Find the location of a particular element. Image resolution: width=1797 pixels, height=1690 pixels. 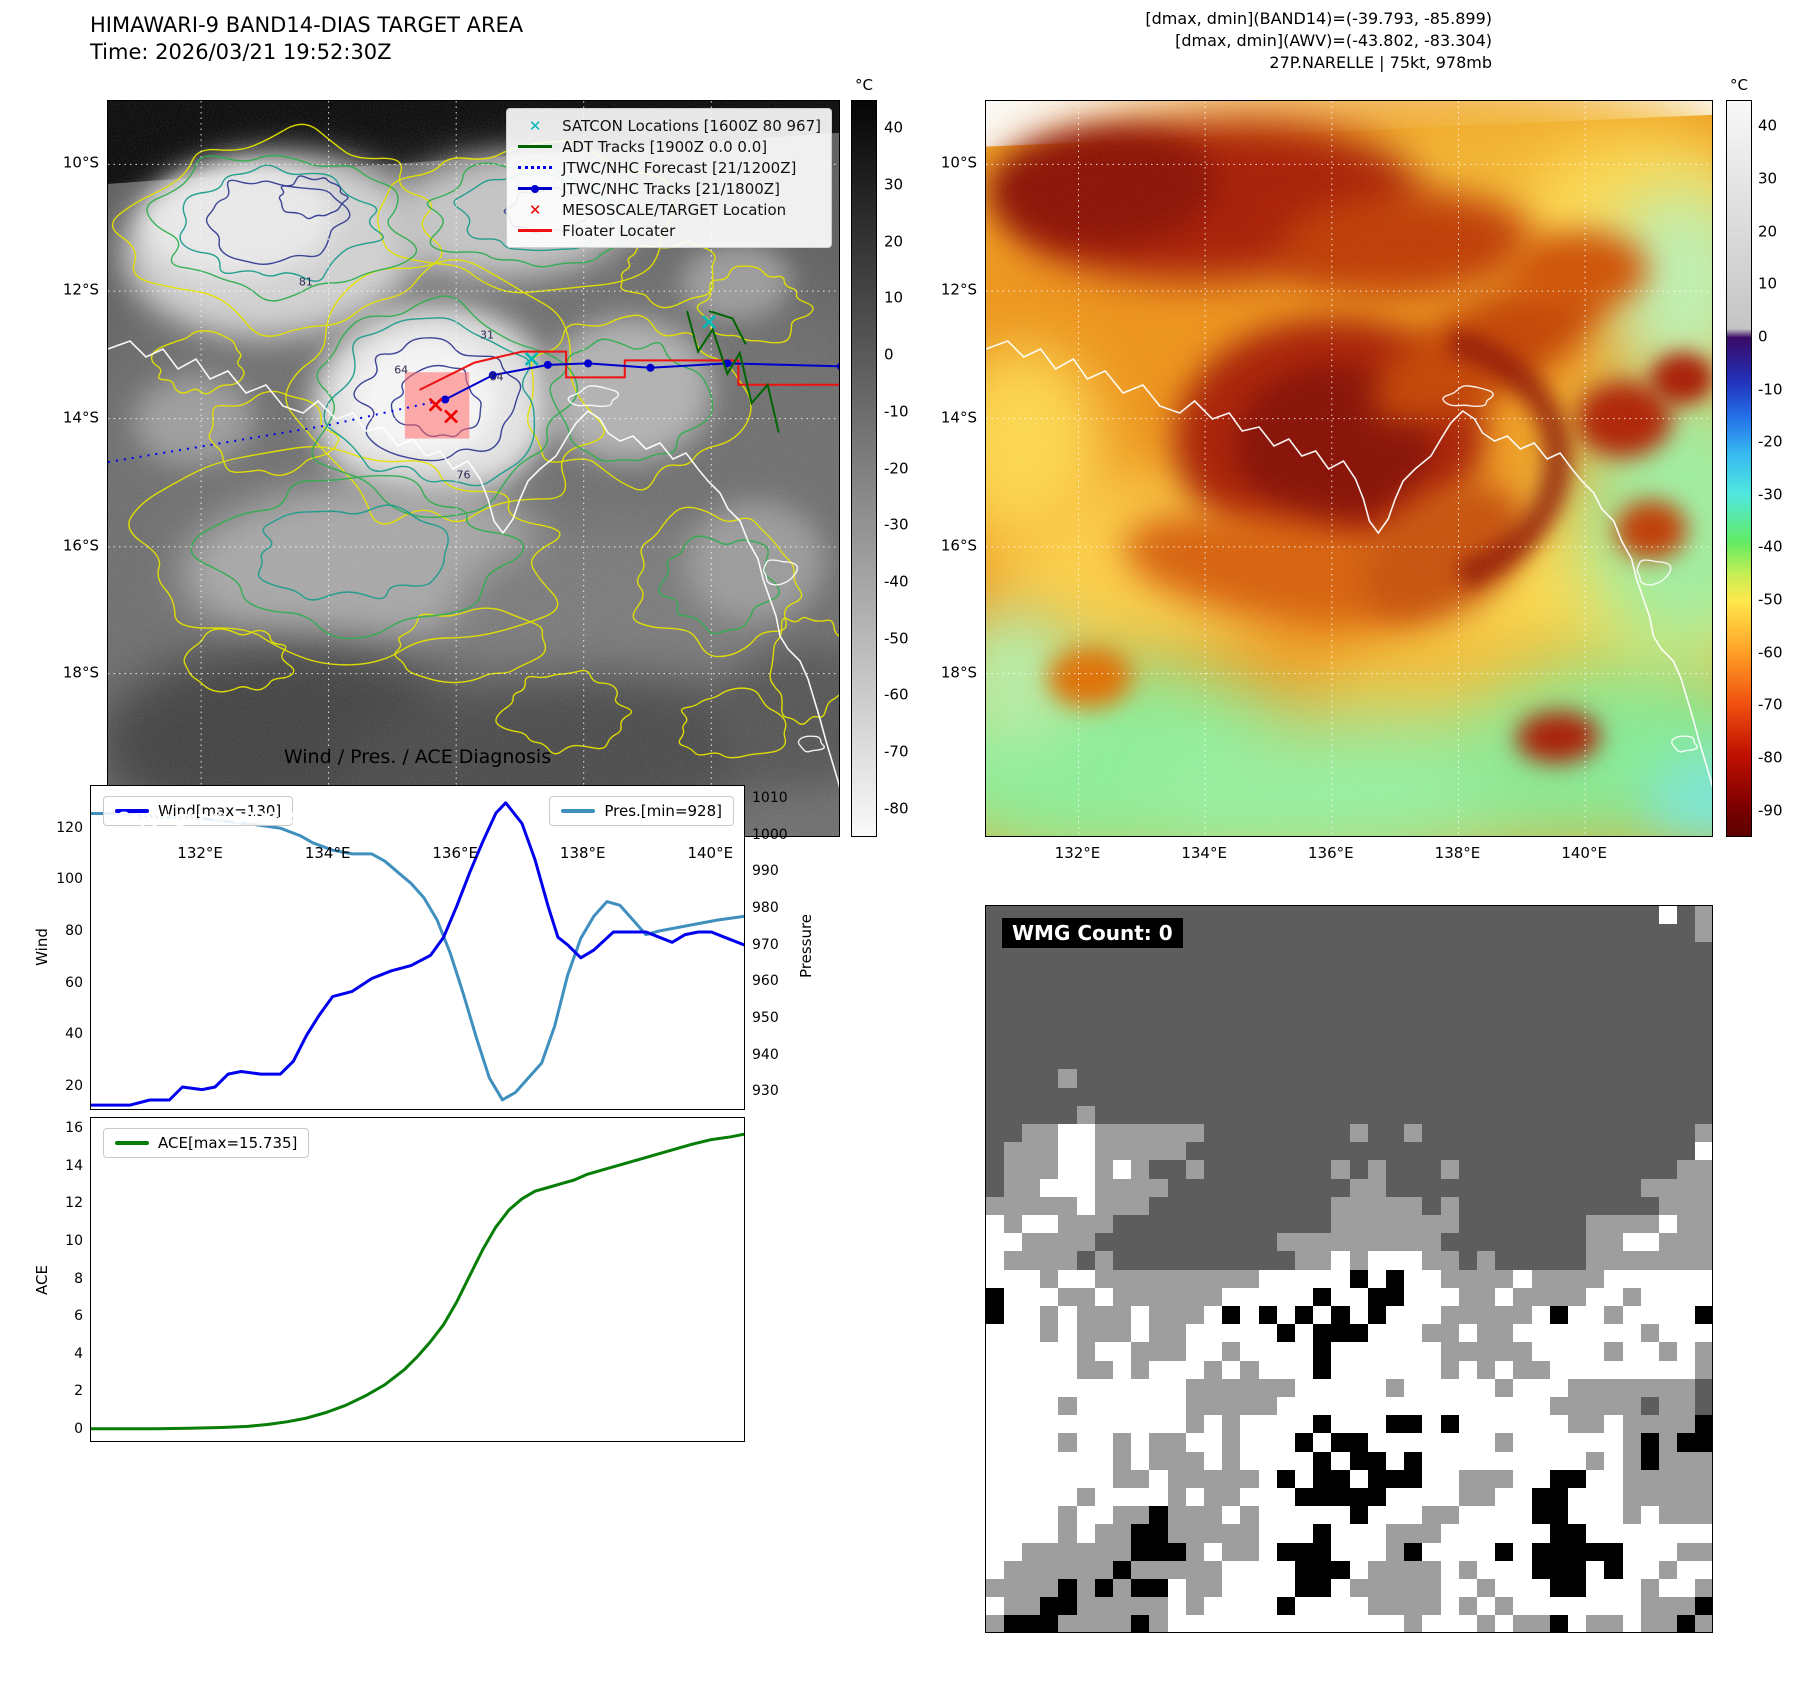

band14-colorbar-unit: °C is located at coordinates (864, 85).